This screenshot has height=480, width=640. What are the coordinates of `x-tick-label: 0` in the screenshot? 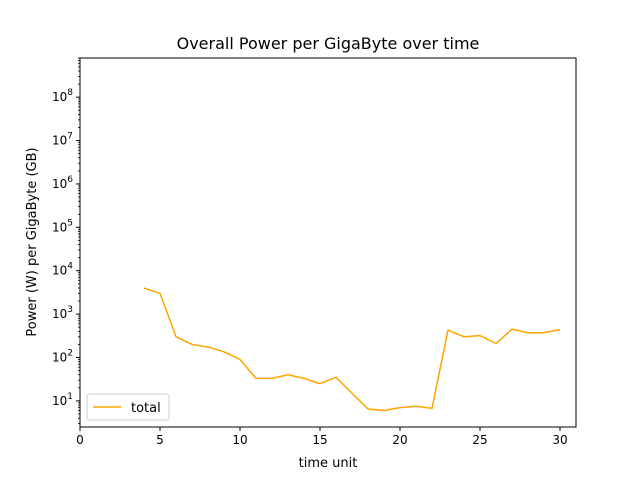 It's located at (80, 440).